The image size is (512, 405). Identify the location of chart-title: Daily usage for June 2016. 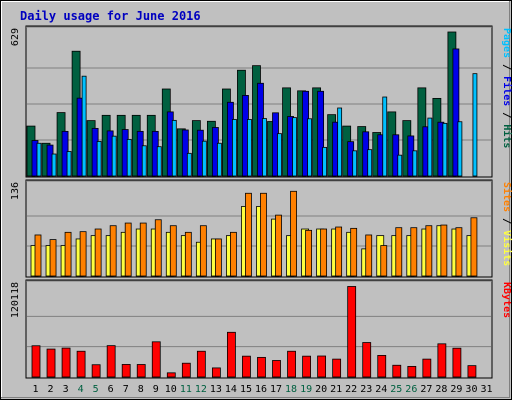
(110, 16).